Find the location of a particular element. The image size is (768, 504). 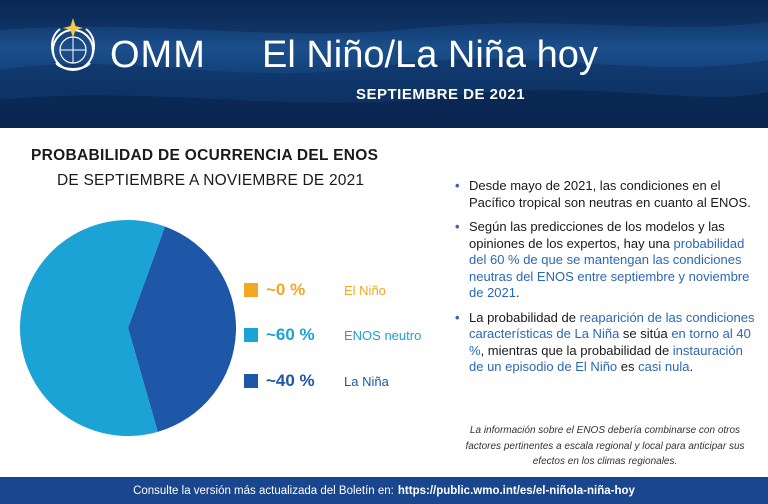

wmo-emblem-icon is located at coordinates (73, 44).